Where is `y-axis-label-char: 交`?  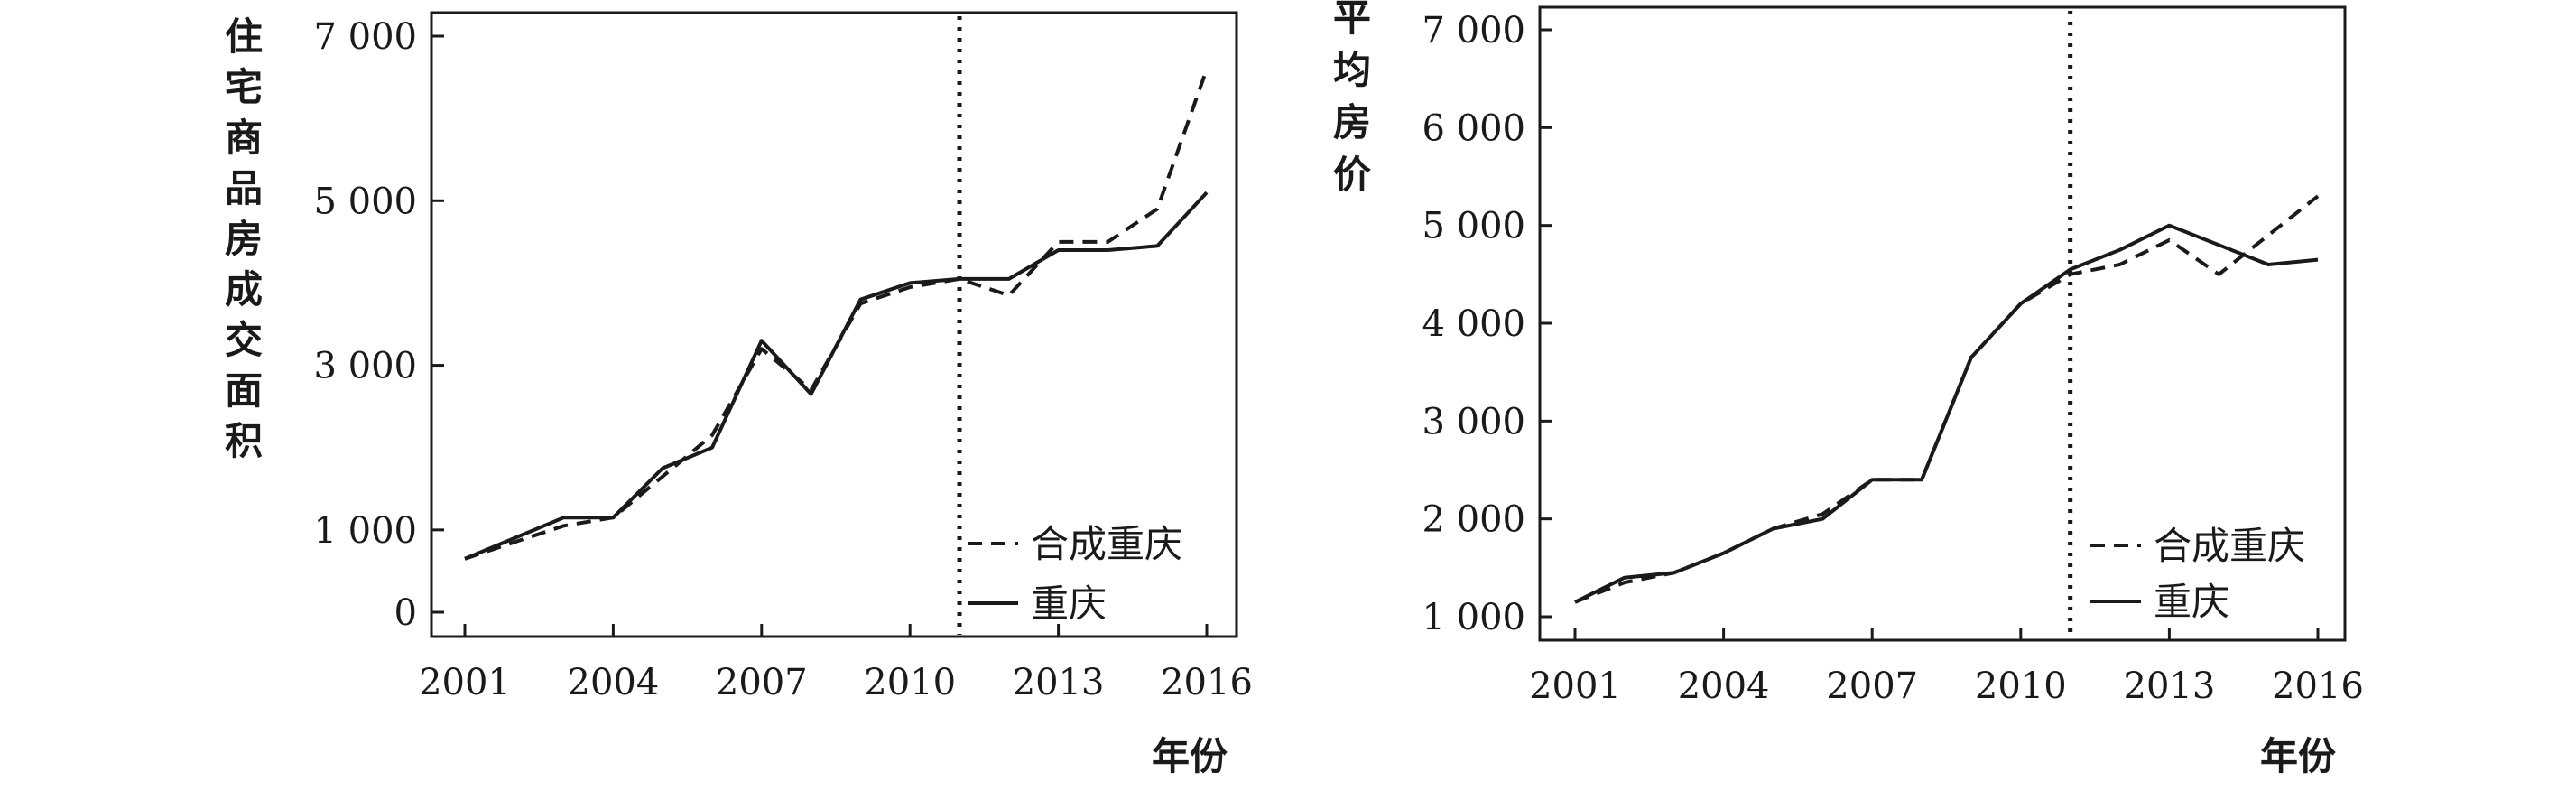 y-axis-label-char: 交 is located at coordinates (244, 340).